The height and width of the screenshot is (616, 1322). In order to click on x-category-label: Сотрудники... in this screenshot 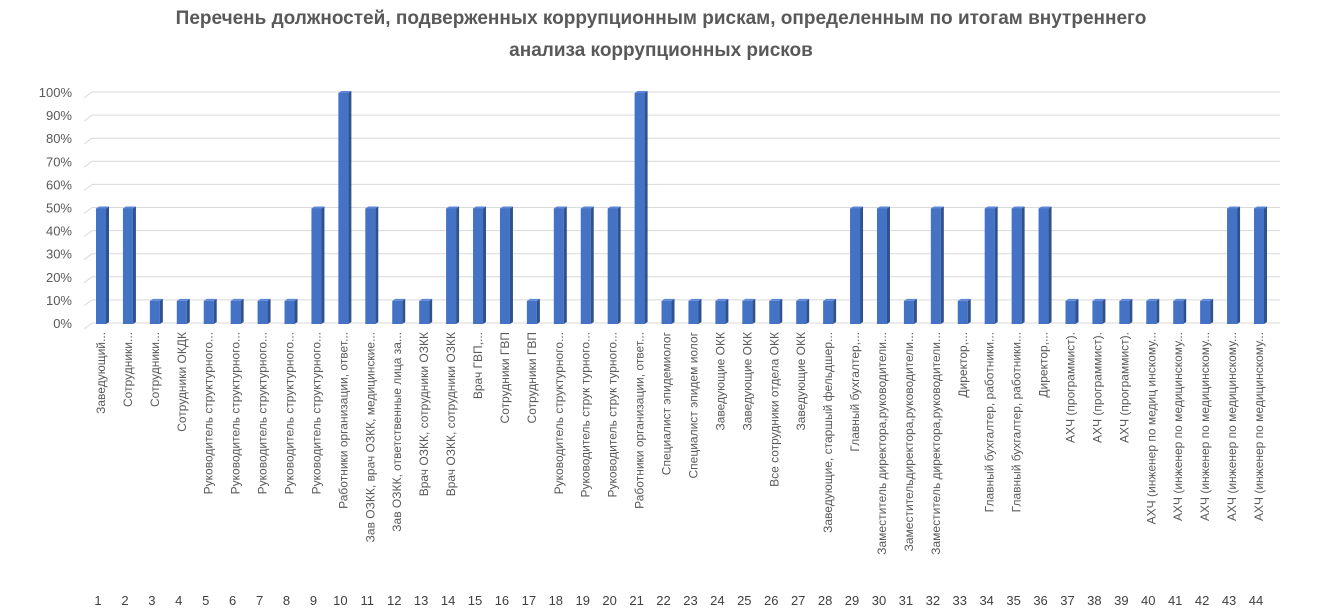, I will do `click(155, 369)`.